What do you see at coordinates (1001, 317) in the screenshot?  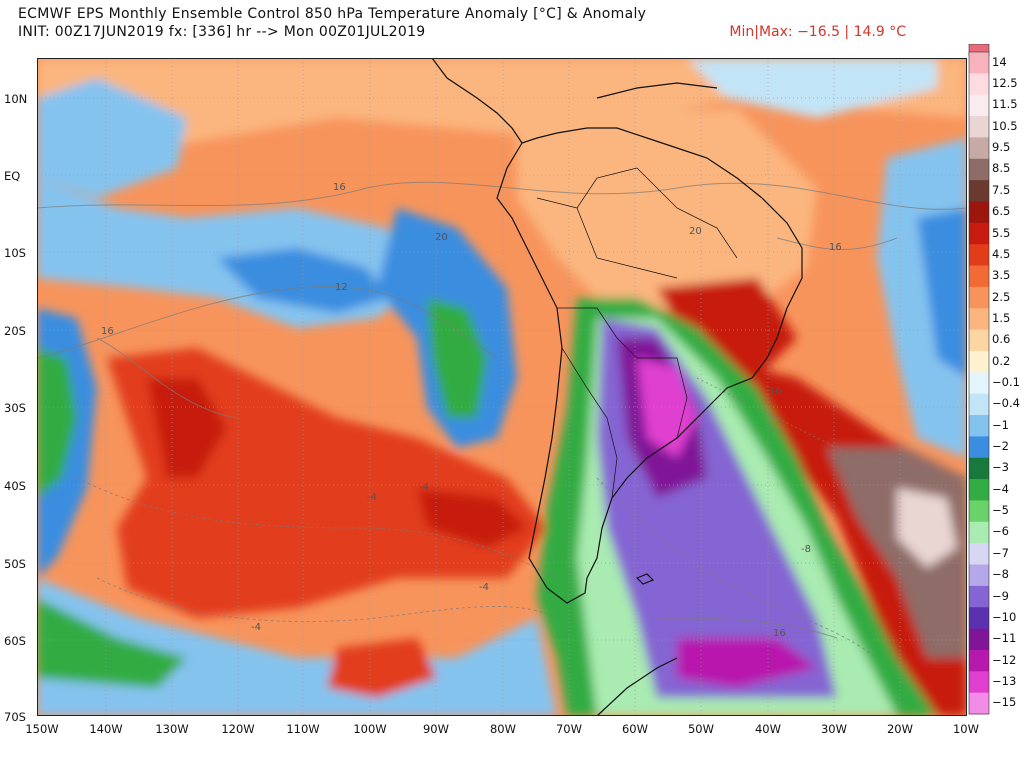 I see `colorbar-label: 1.5` at bounding box center [1001, 317].